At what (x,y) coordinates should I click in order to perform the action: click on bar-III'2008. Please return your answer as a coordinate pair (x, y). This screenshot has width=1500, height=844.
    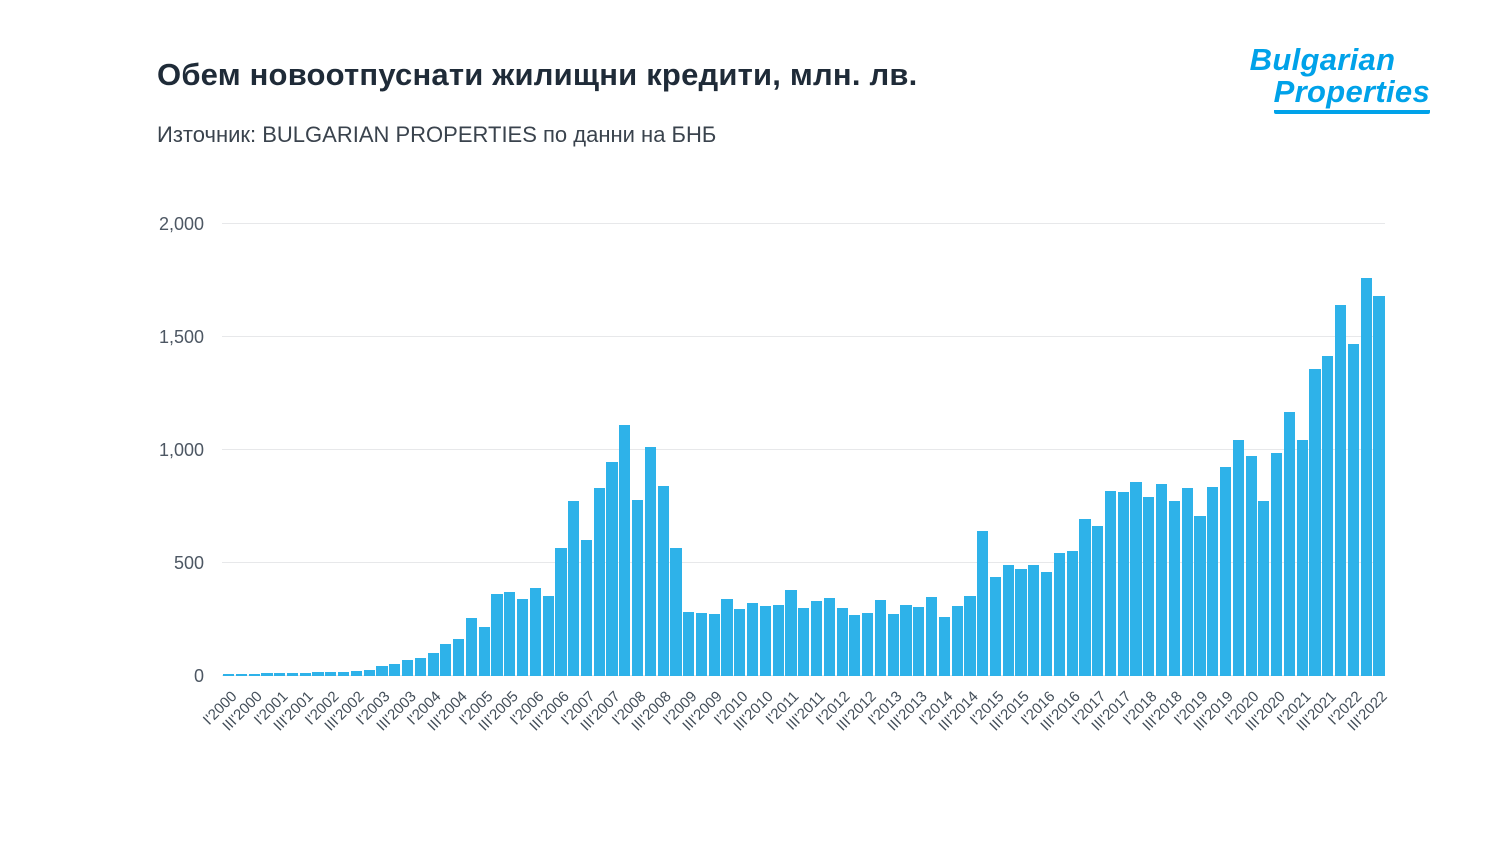
    Looking at the image, I should click on (663, 581).